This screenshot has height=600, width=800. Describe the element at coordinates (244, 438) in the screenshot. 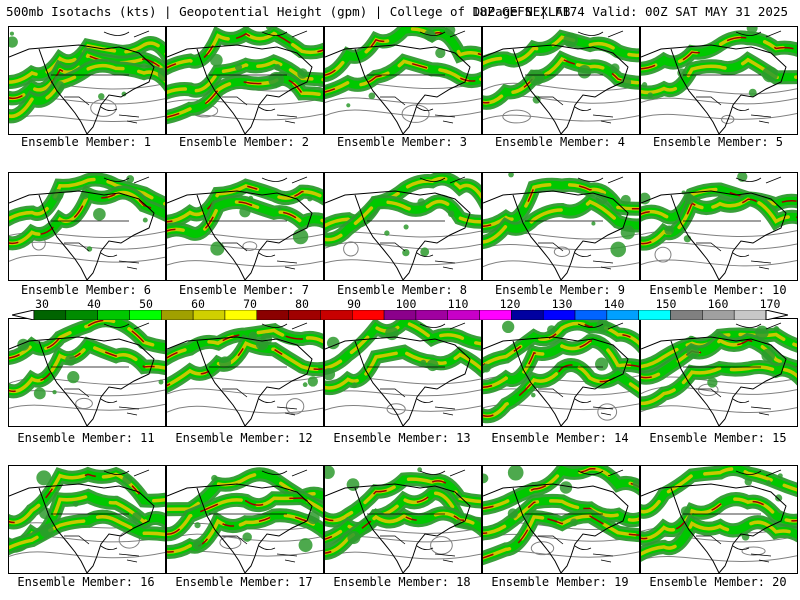

I see `ensemble-member-label: Ensemble Member: 12` at that location.